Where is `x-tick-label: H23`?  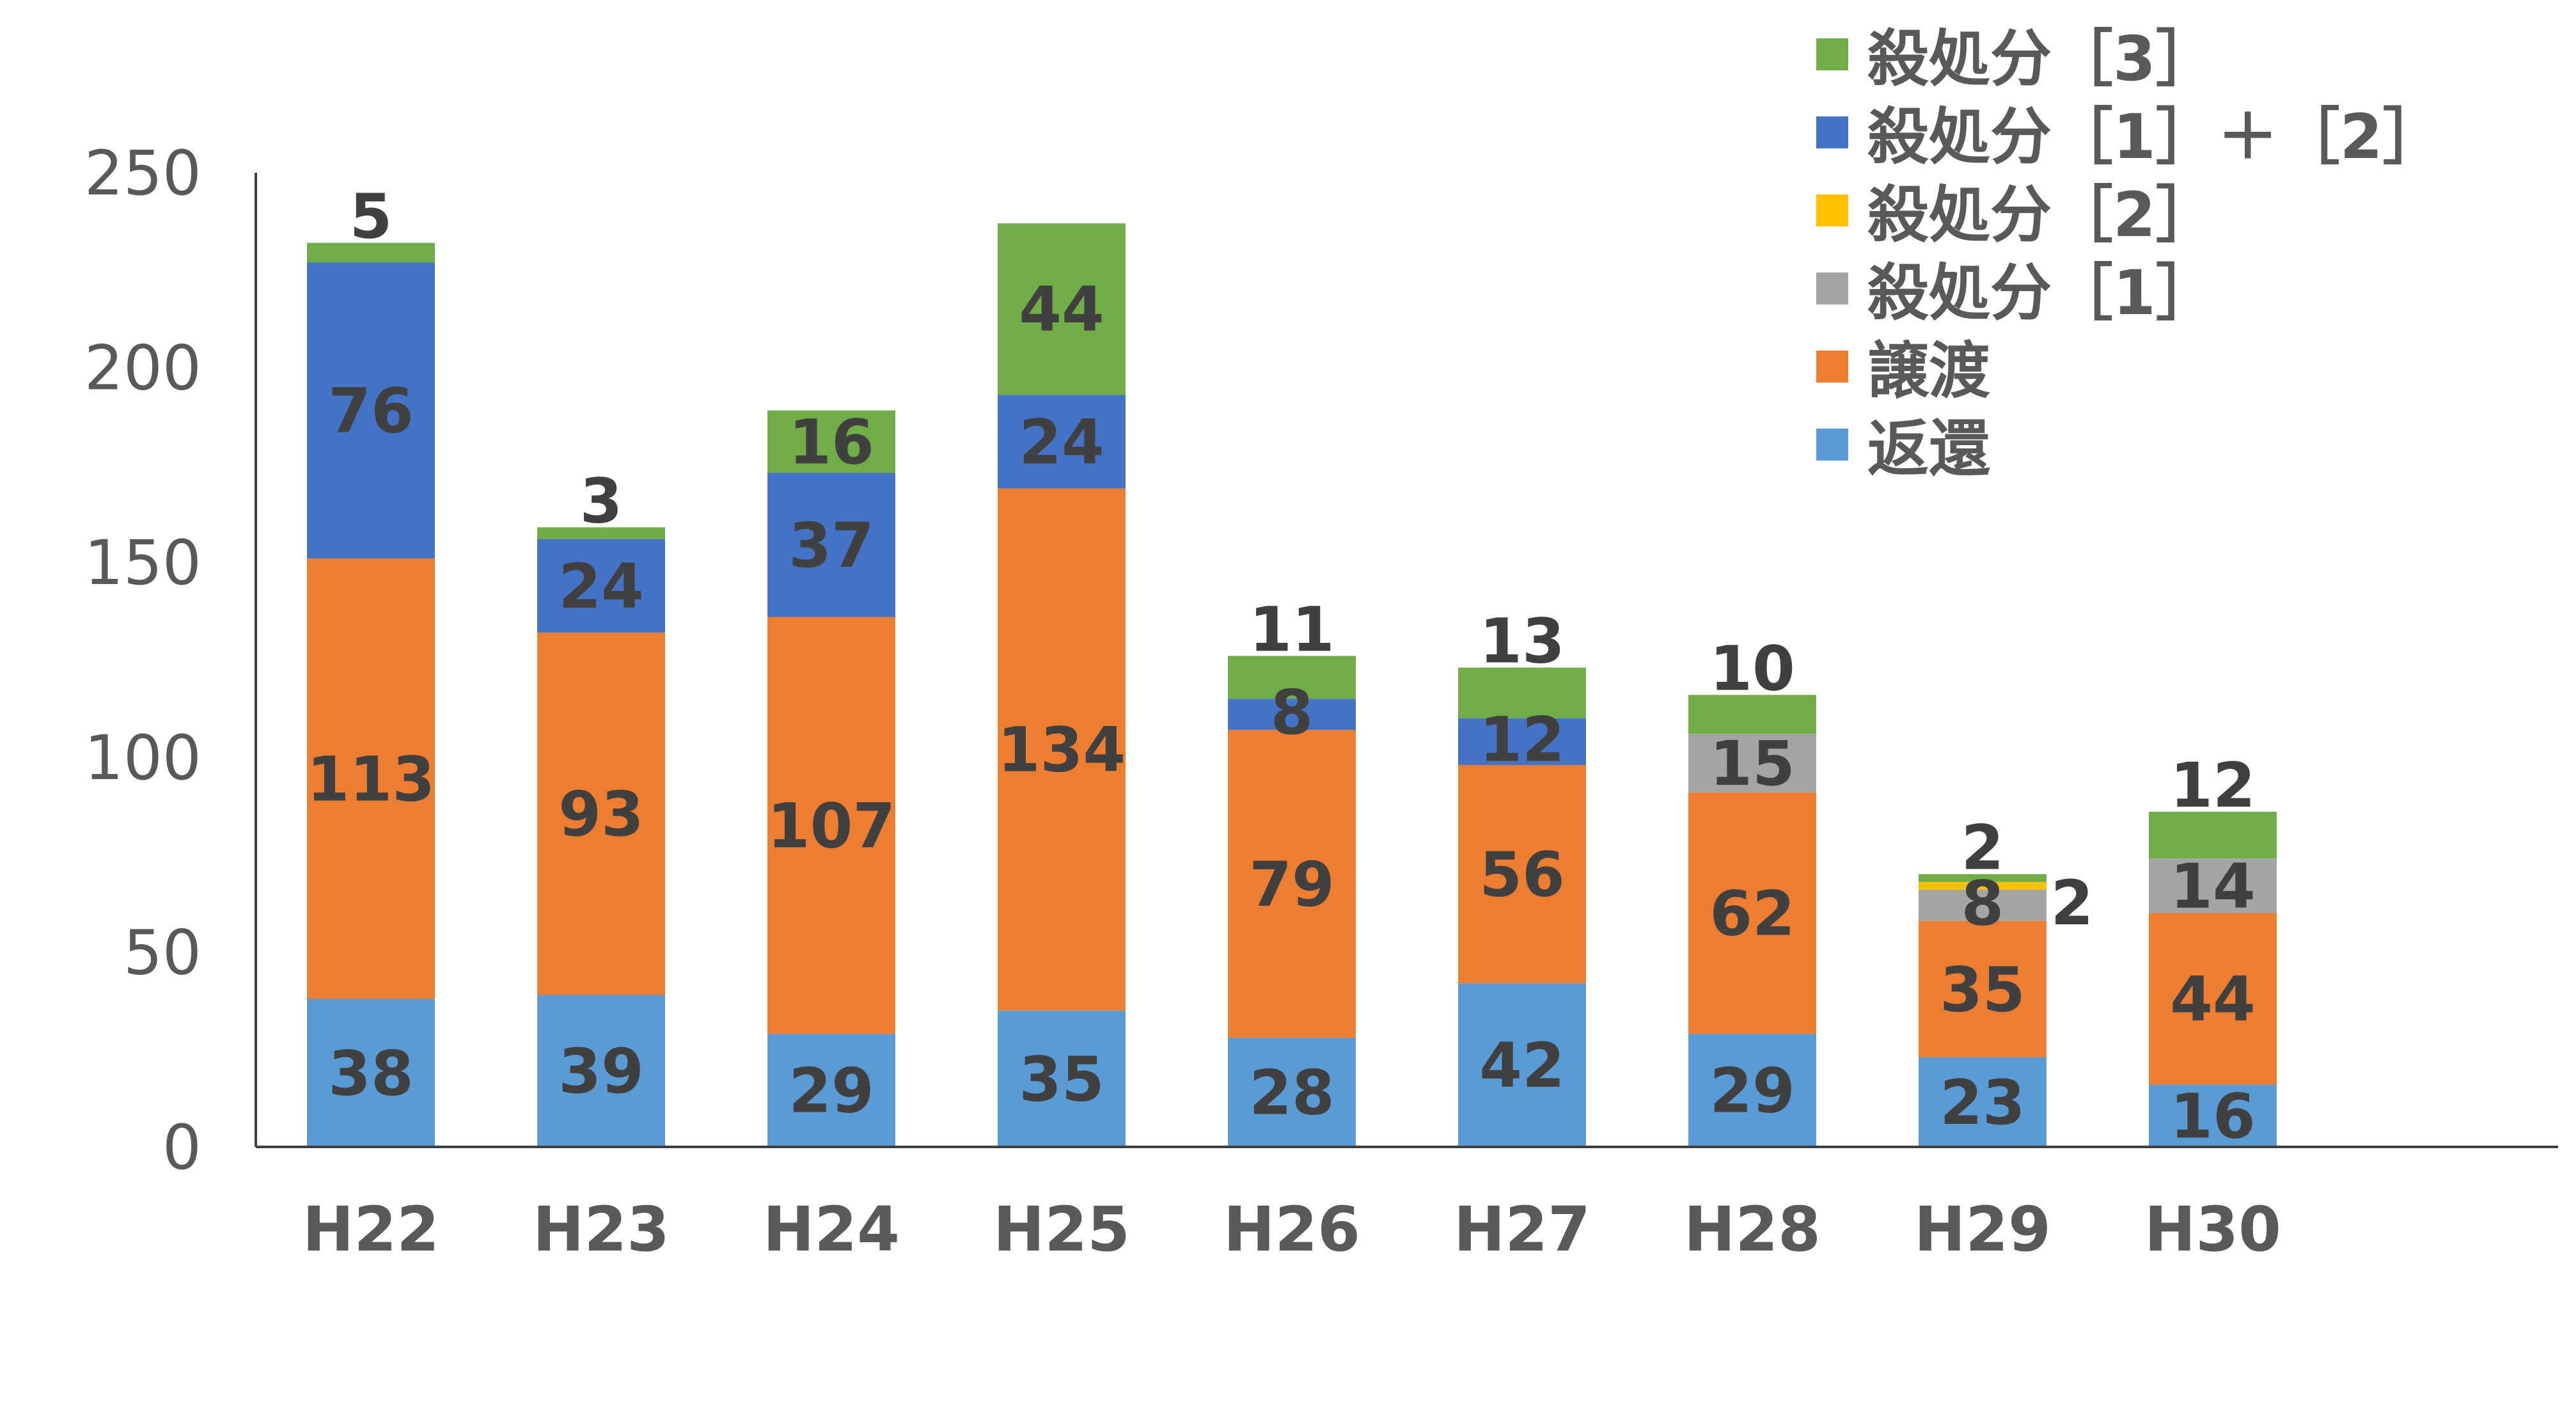 x-tick-label: H23 is located at coordinates (601, 1229).